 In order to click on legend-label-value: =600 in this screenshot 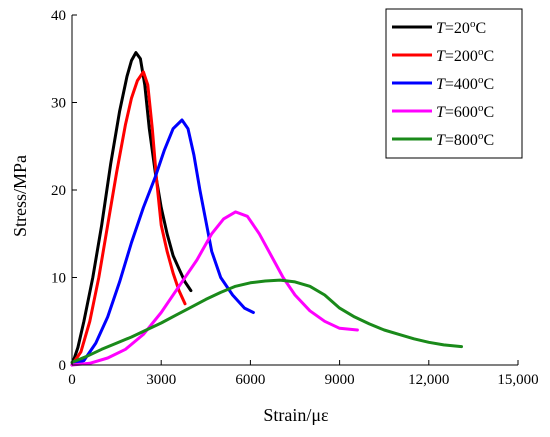, I will do `click(461, 112)`.